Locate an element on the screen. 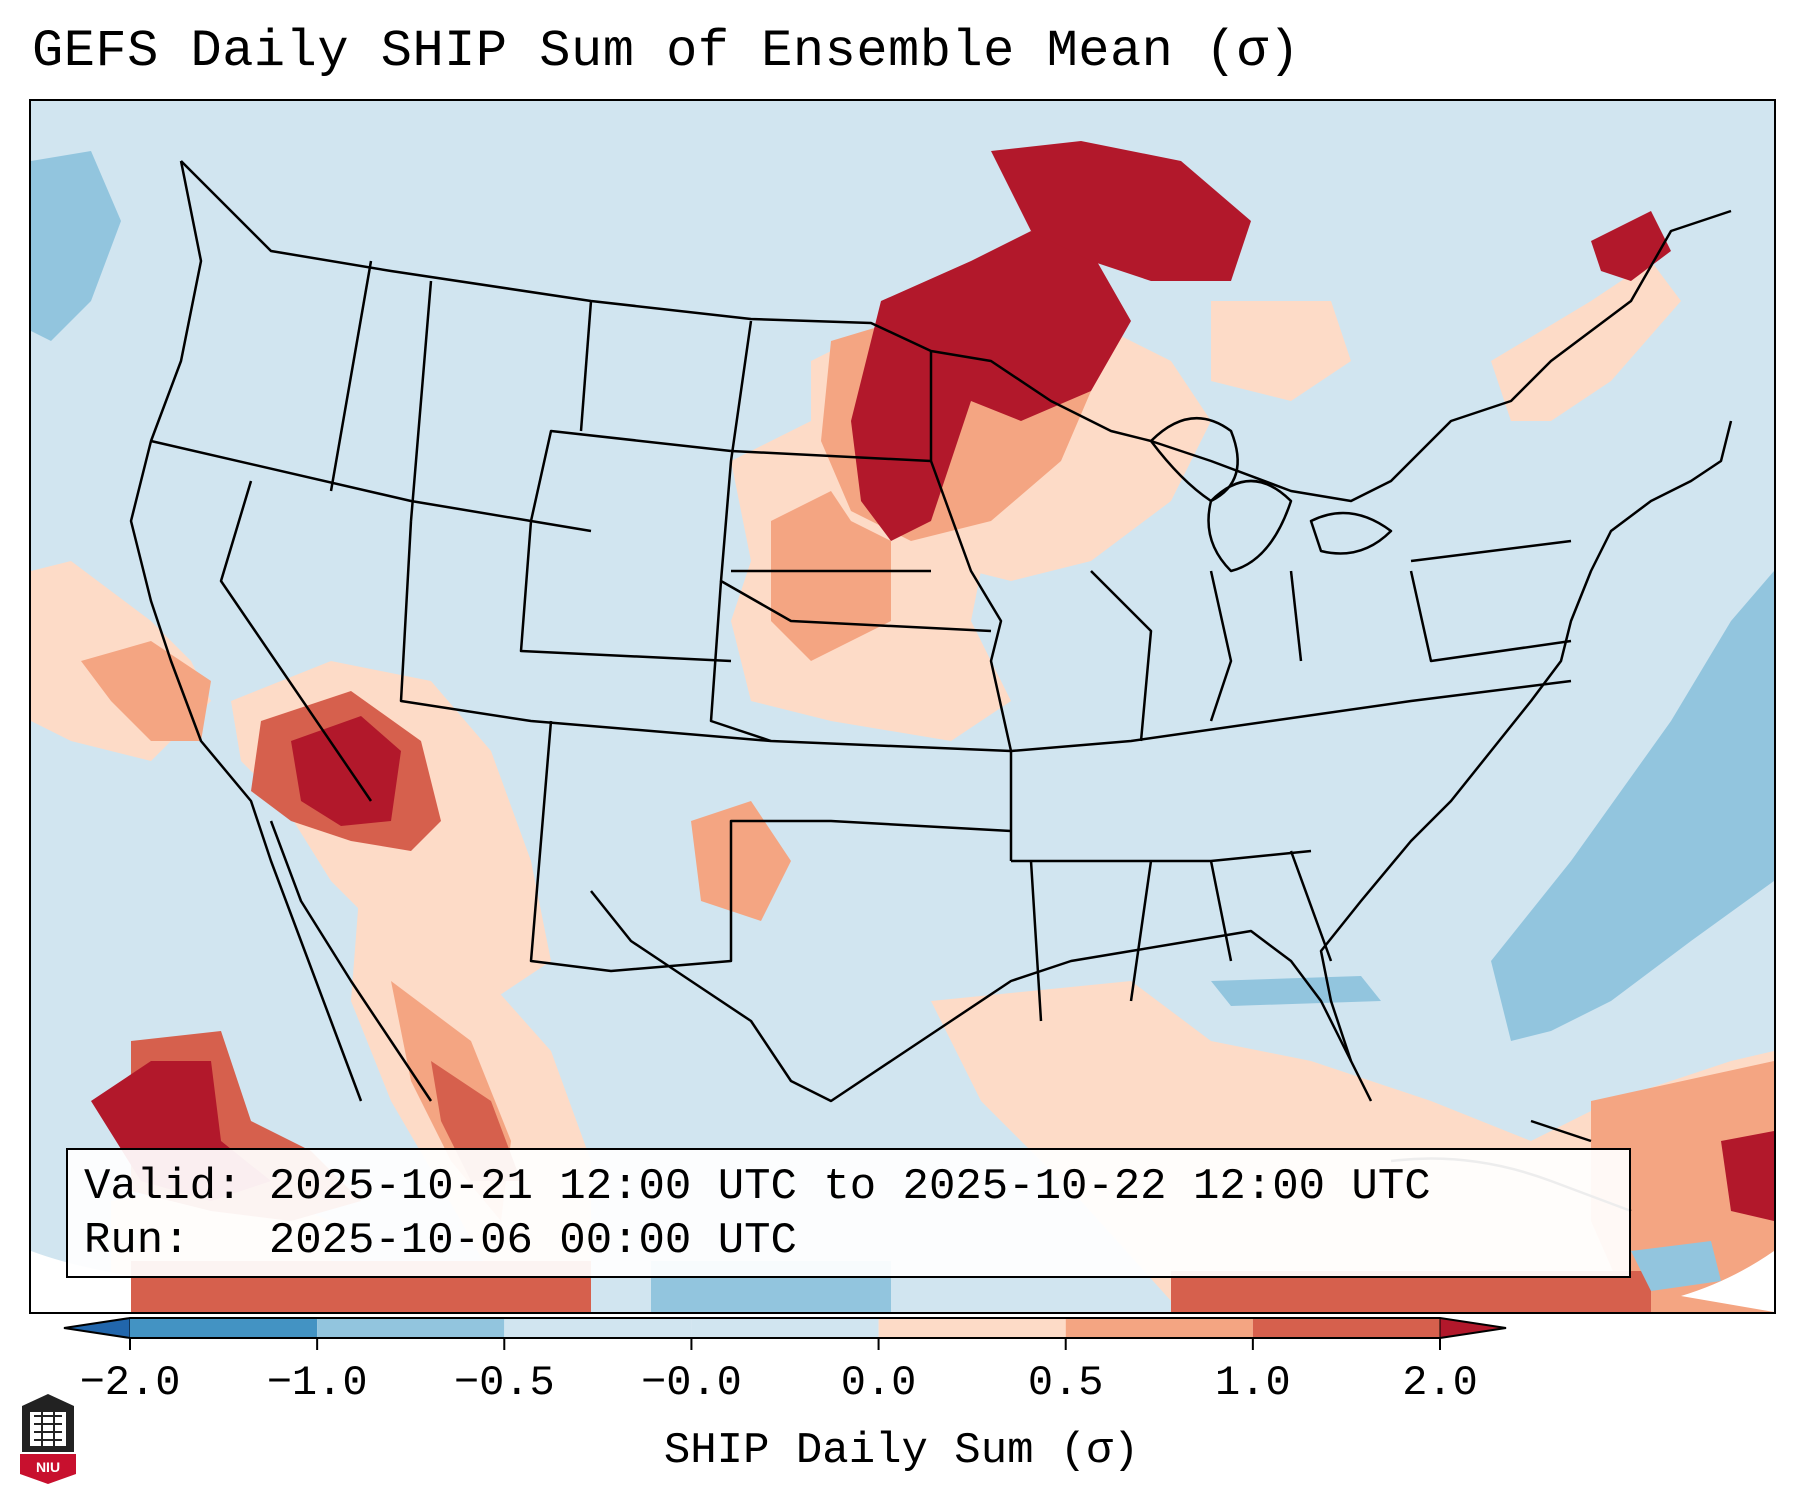 Image resolution: width=1803 pixels, height=1506 pixels. atlantic-negative is located at coordinates (1632, 806).